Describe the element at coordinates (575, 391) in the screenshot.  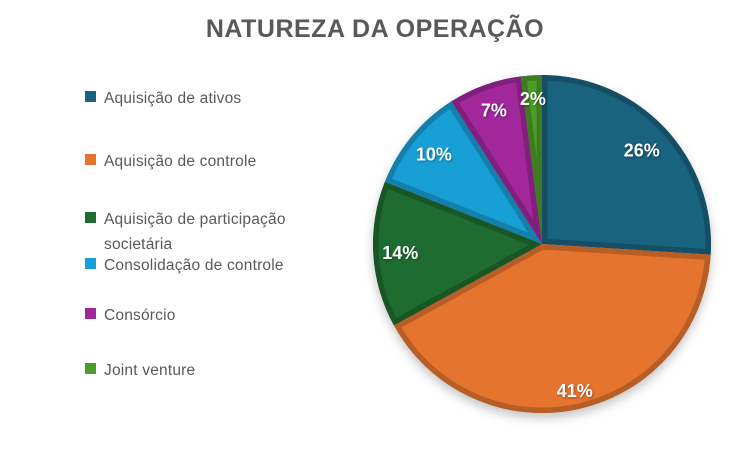
I see `pie-slice-label: 41%` at that location.